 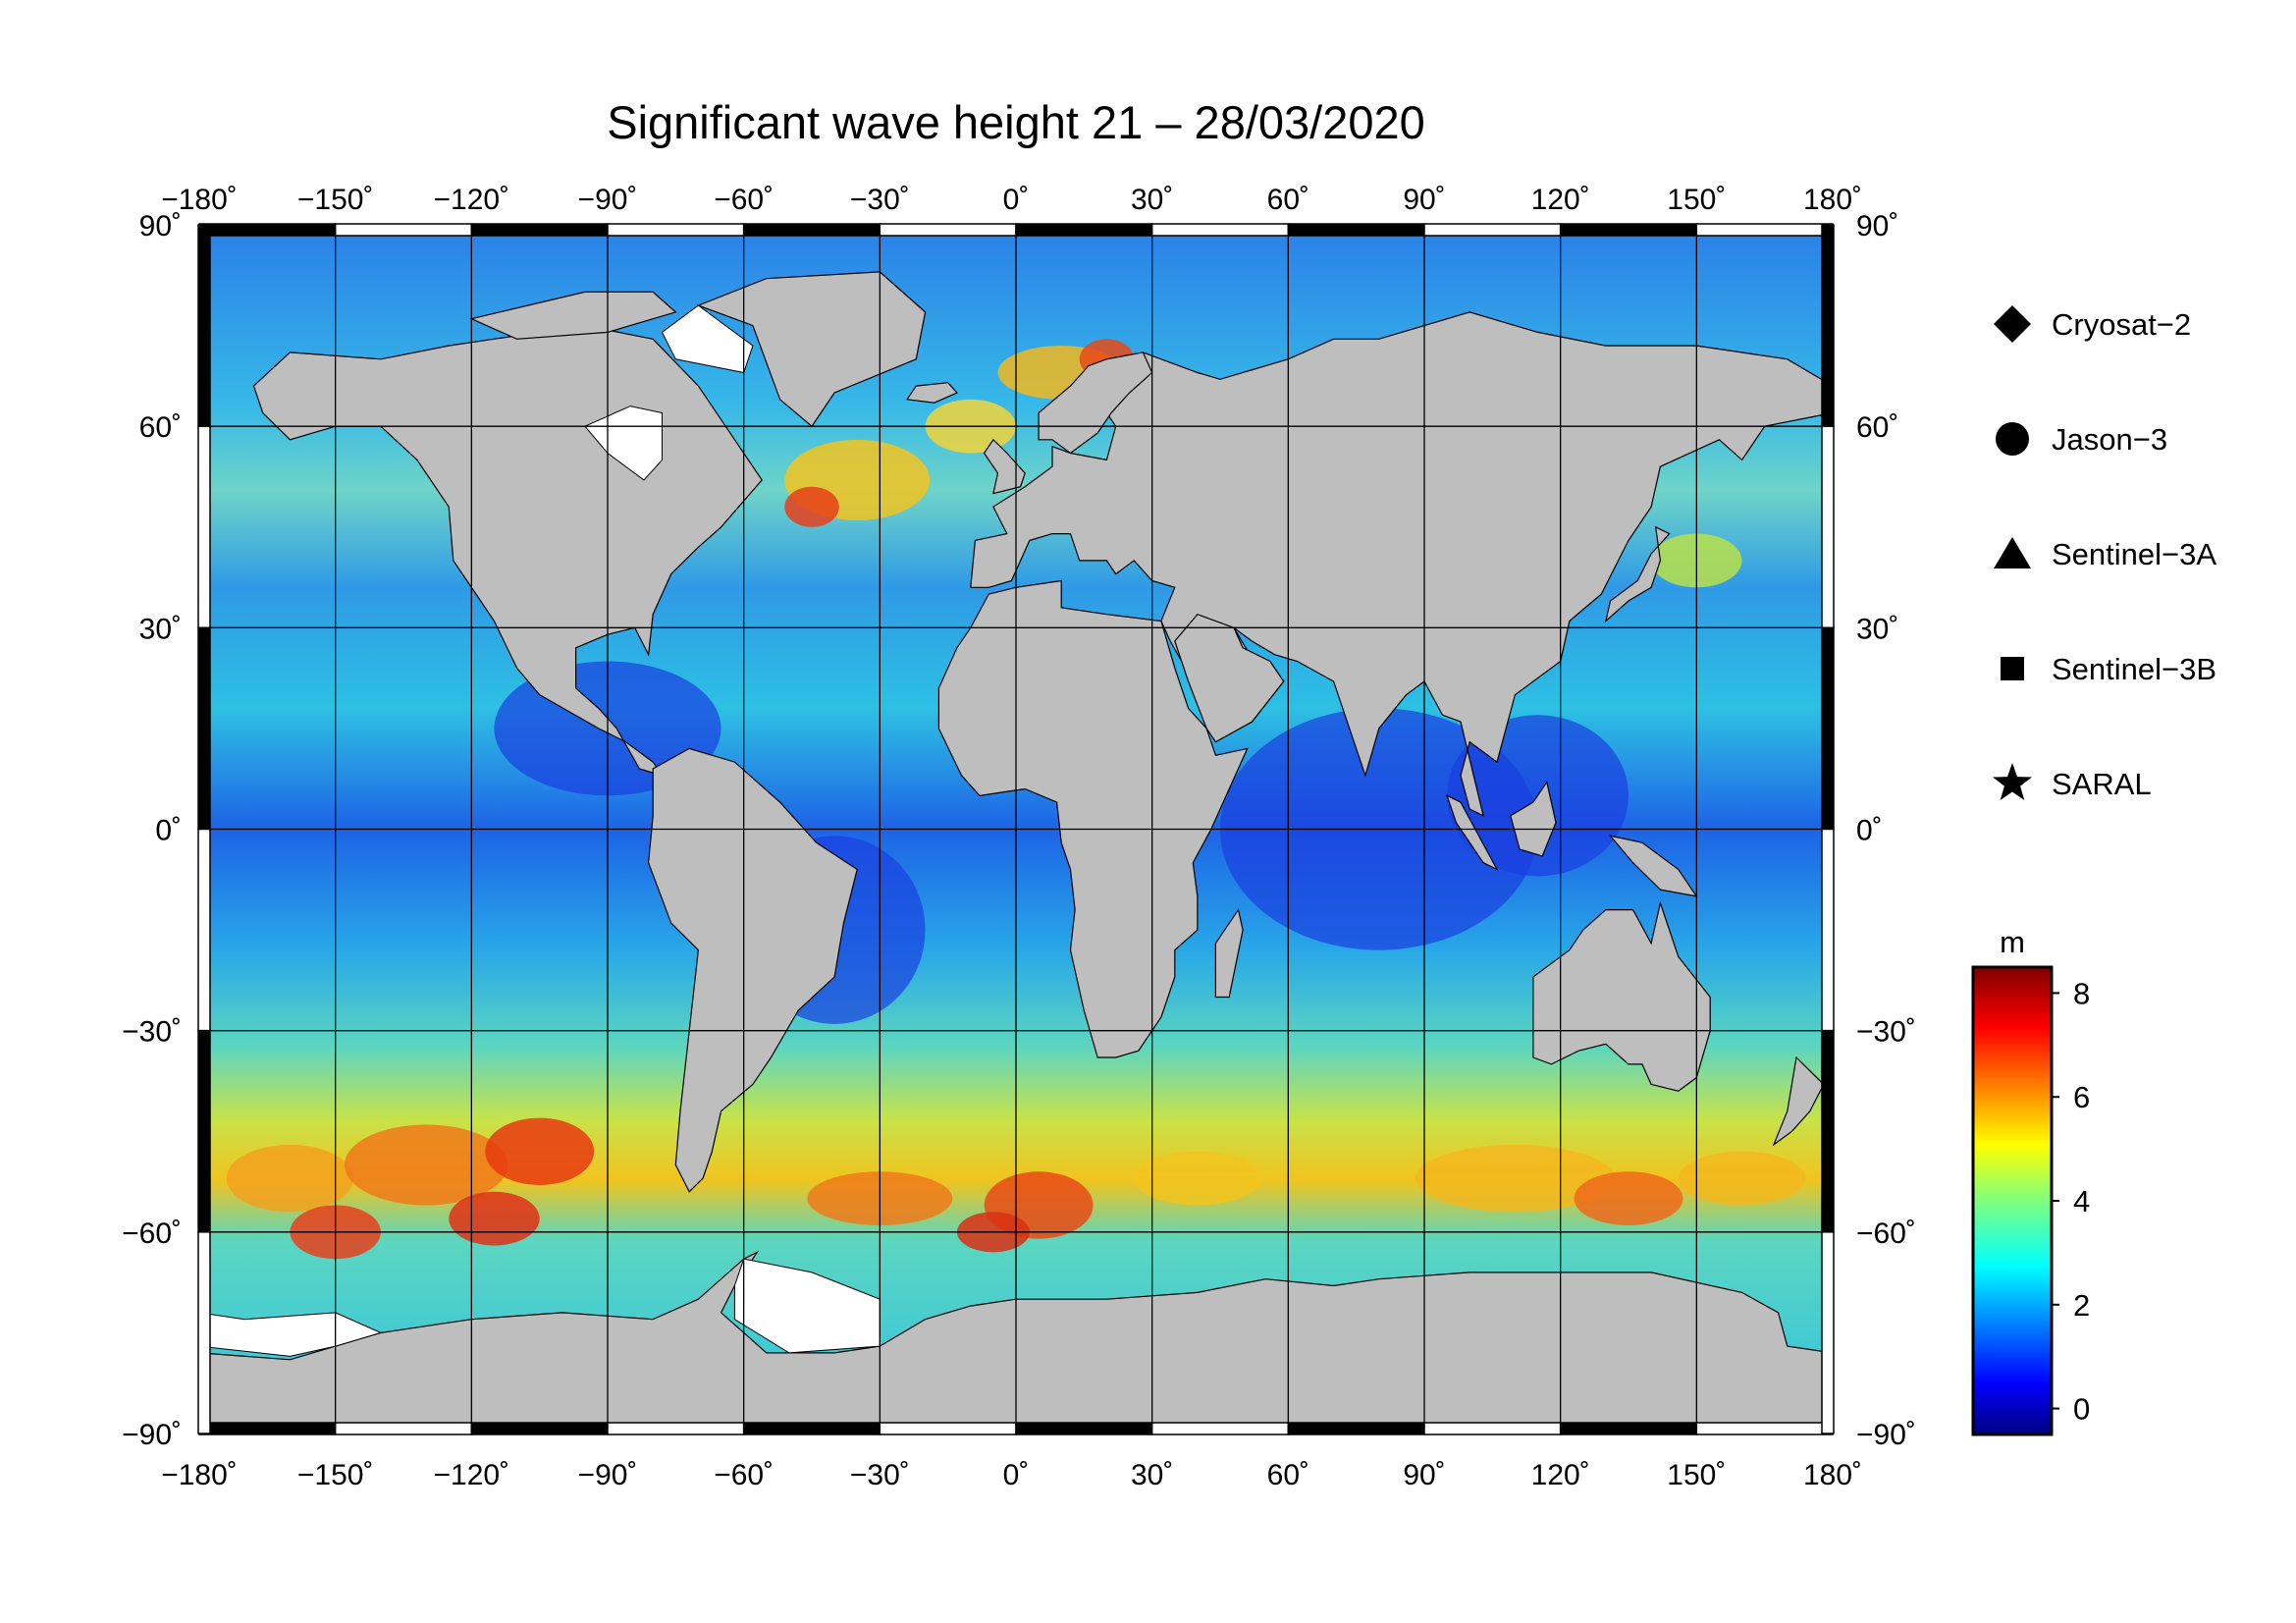 I want to click on triangle-marker-icon, so click(x=2012, y=553).